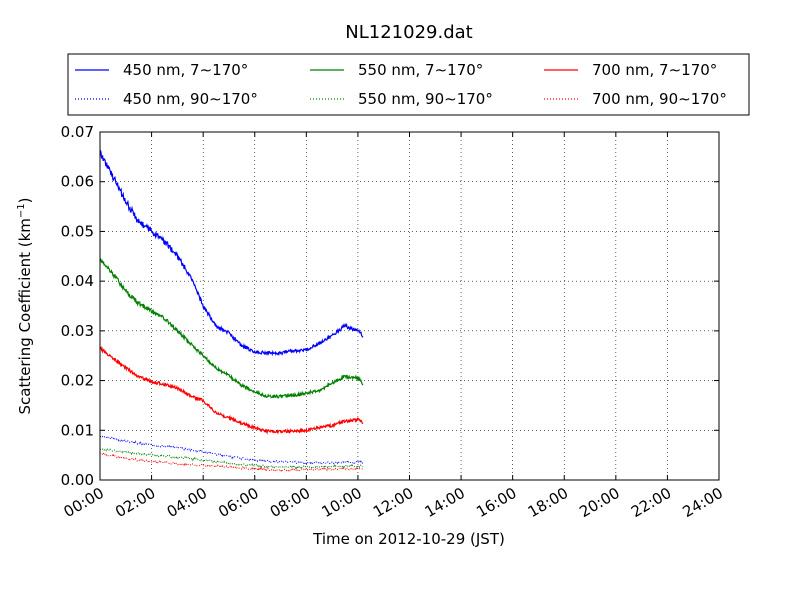 The width and height of the screenshot is (800, 600). What do you see at coordinates (408, 32) in the screenshot?
I see `chart-title: NL121029.dat` at bounding box center [408, 32].